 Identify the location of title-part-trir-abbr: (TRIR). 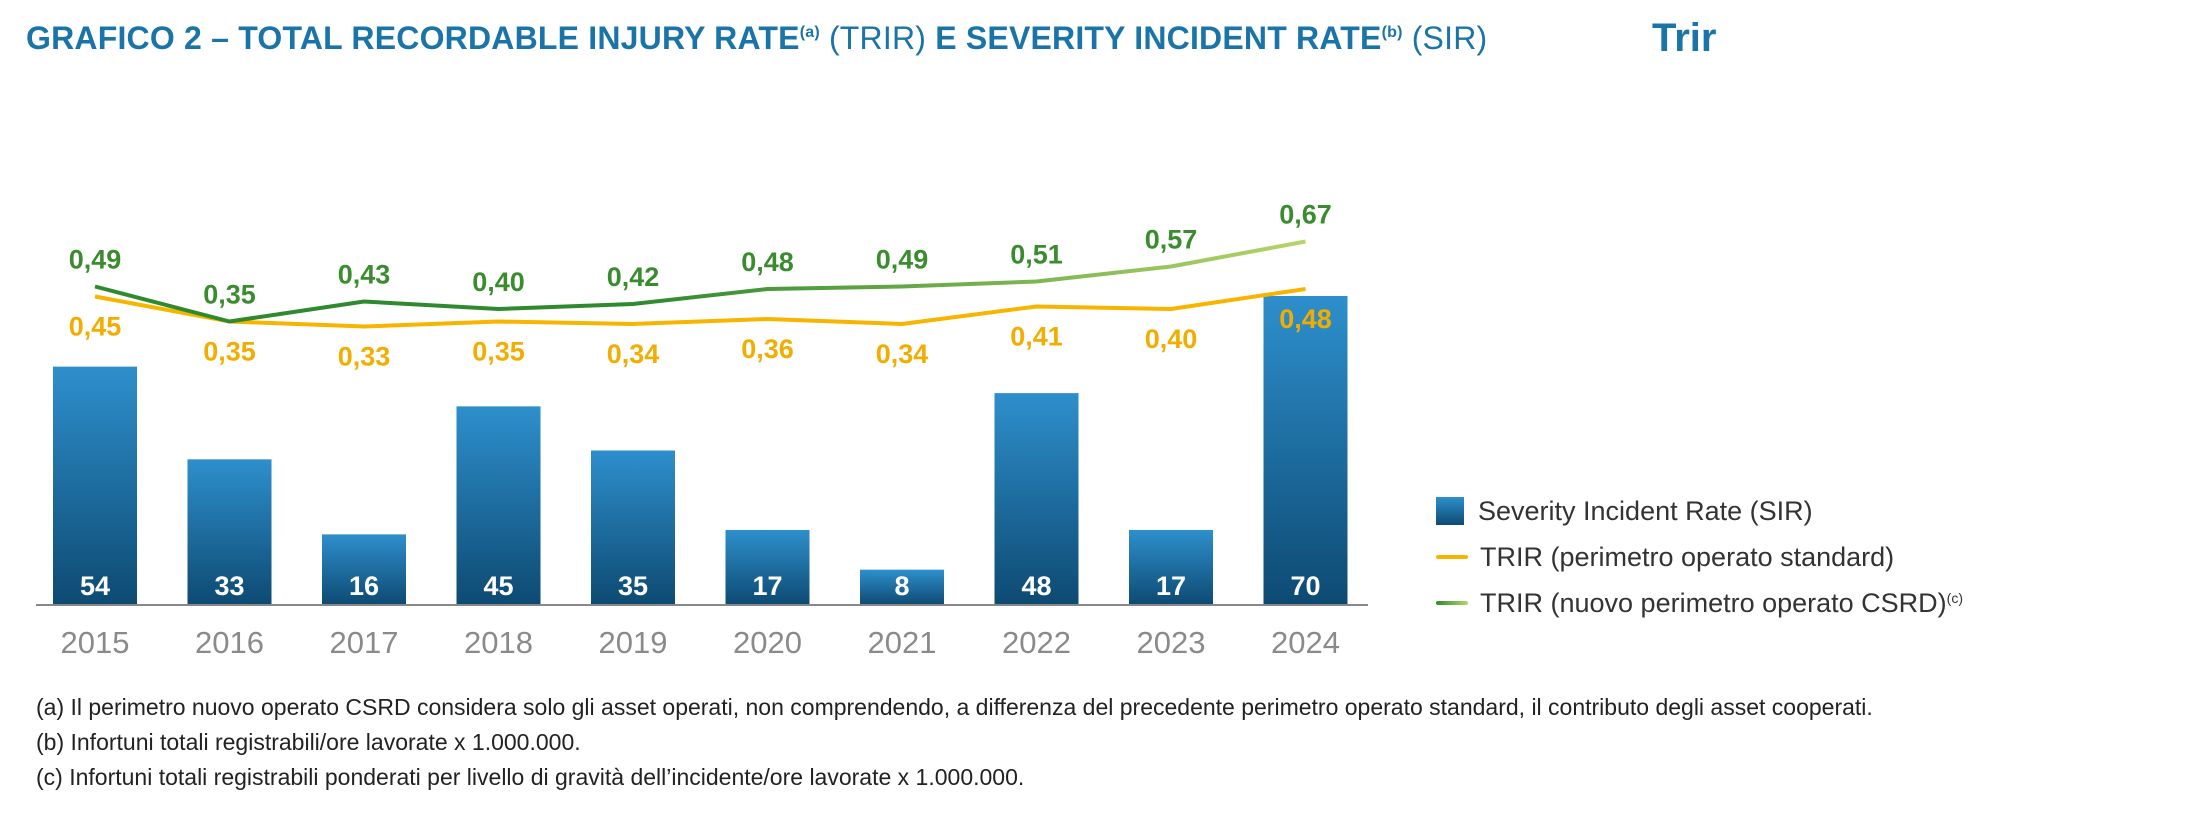
(877, 38).